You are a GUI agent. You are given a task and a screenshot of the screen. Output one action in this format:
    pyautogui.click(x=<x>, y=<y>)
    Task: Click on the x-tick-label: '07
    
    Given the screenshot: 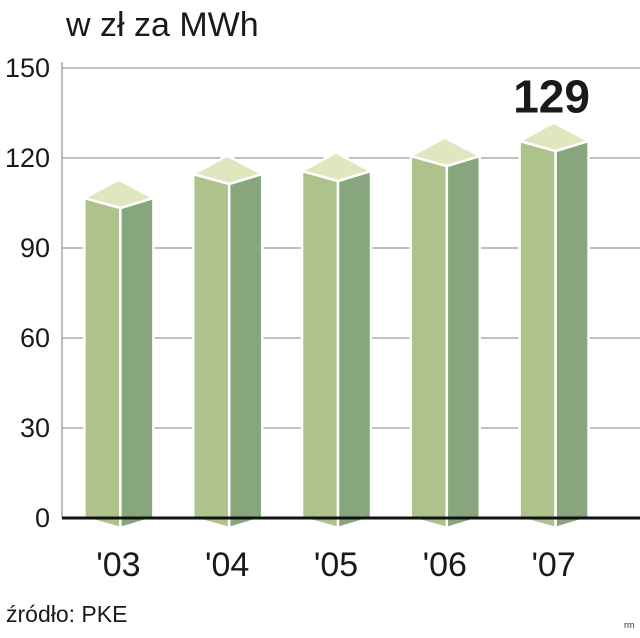 What is the action you would take?
    pyautogui.click(x=553, y=565)
    